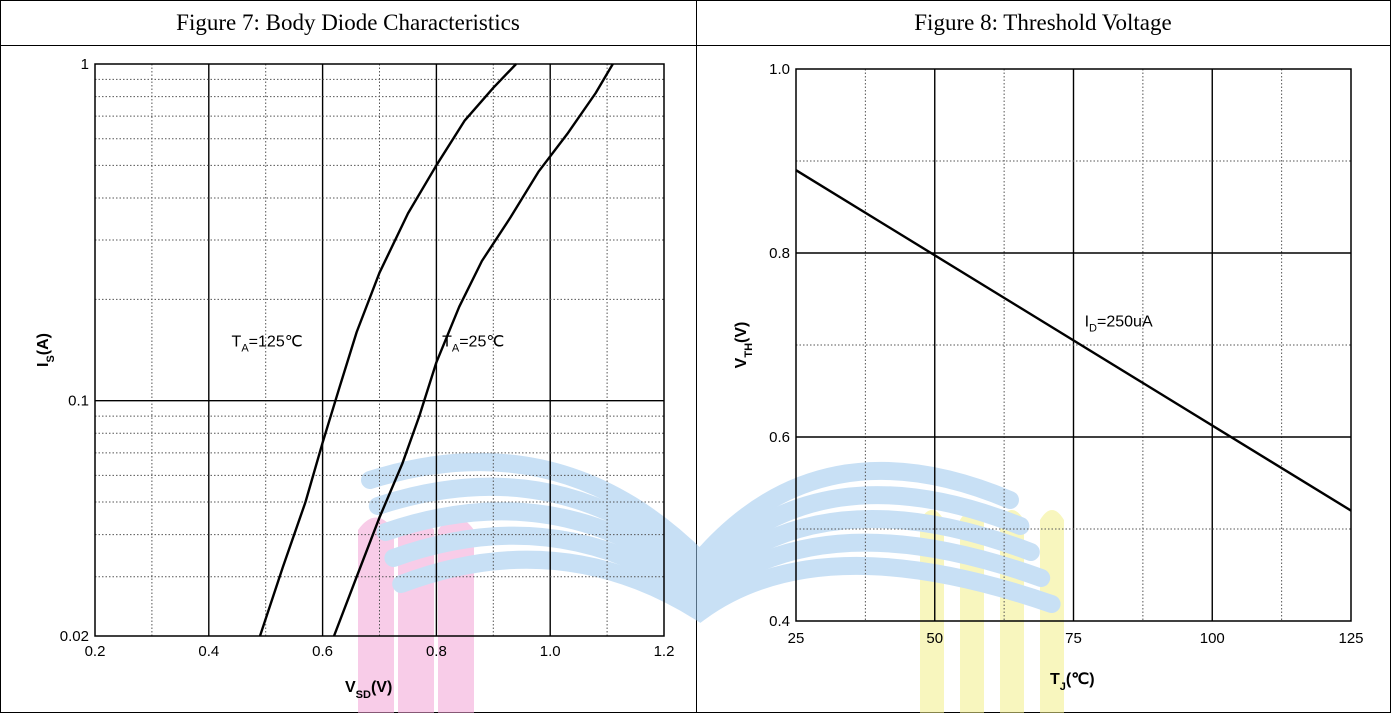 Image resolution: width=1391 pixels, height=718 pixels. I want to click on x-tick-label: 1.2, so click(664, 651).